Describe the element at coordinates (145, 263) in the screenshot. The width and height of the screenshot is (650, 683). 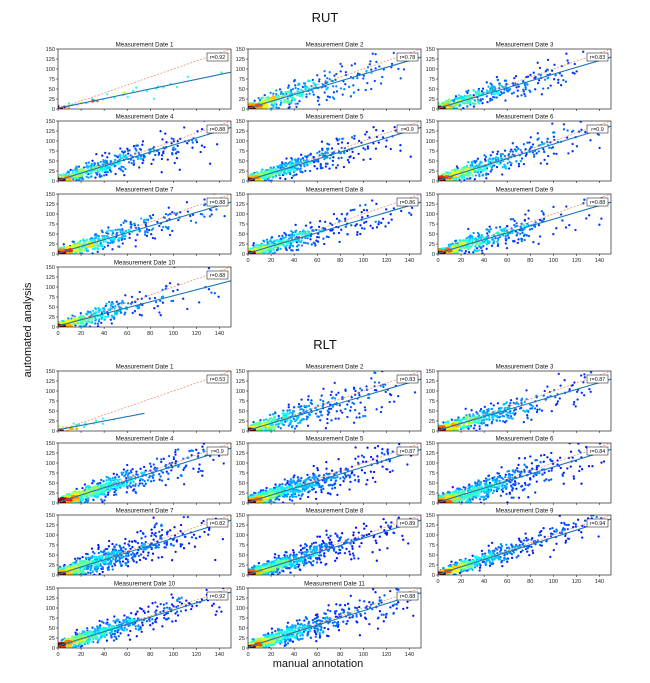
I see `panel-title: Measurement Date 10` at that location.